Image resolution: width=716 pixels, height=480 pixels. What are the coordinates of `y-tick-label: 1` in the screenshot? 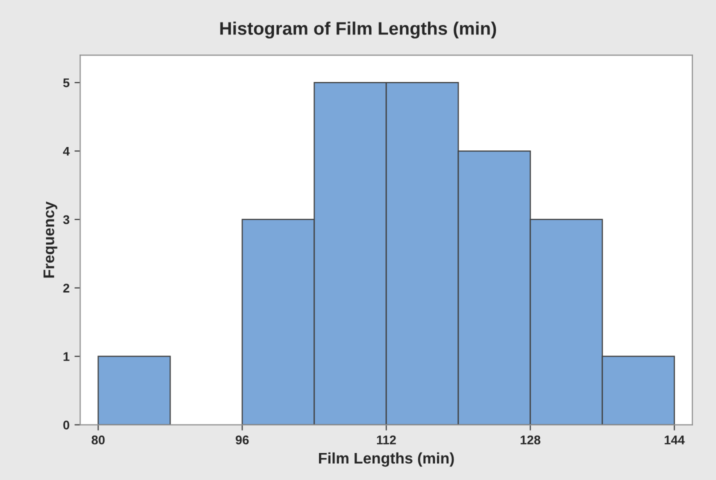 It's located at (67, 356).